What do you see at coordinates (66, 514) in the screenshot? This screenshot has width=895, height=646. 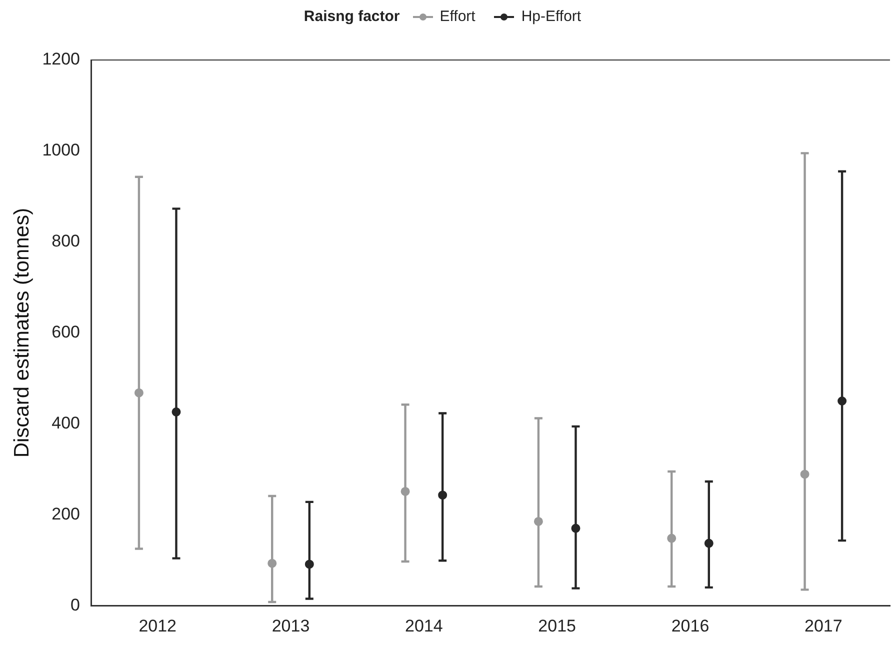 I see `y-tick-label: 200` at bounding box center [66, 514].